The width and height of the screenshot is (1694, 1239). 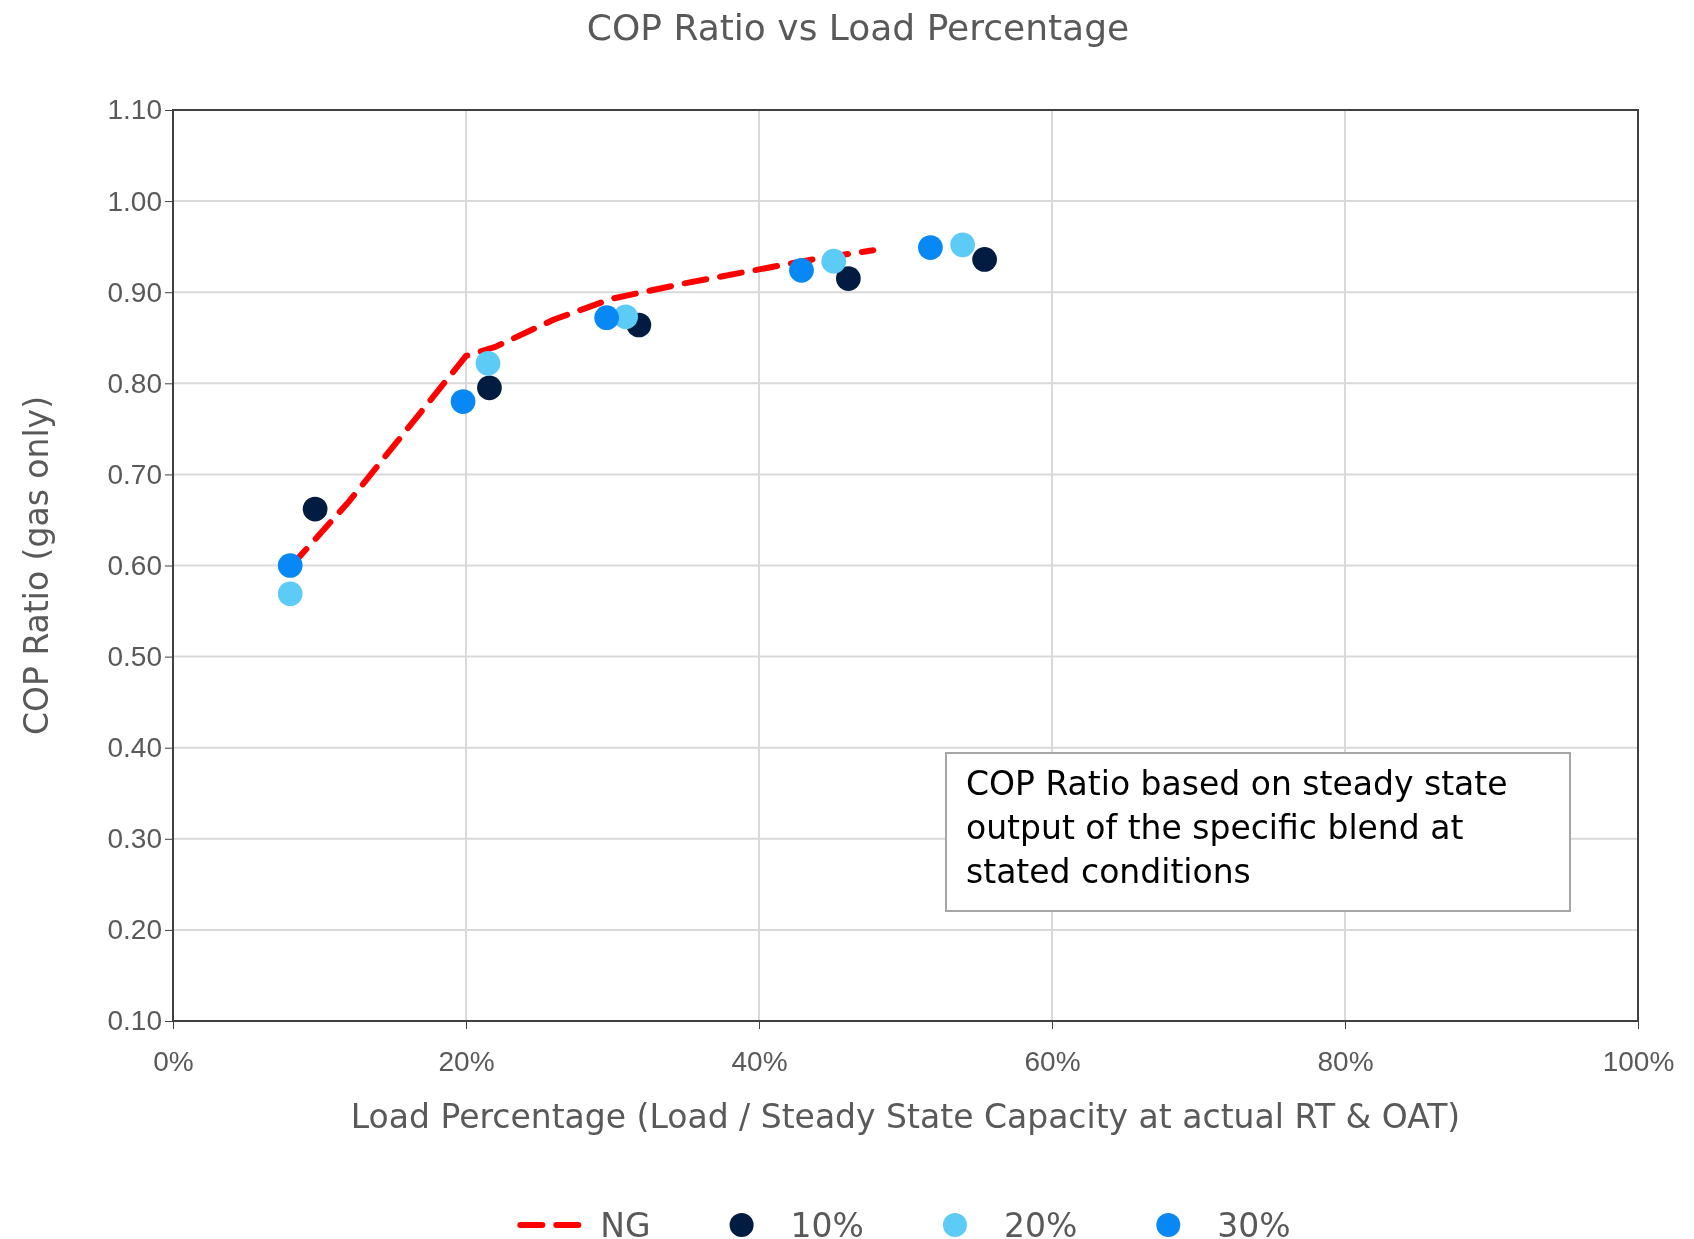 What do you see at coordinates (1040, 1222) in the screenshot?
I see `legend-label: 20%` at bounding box center [1040, 1222].